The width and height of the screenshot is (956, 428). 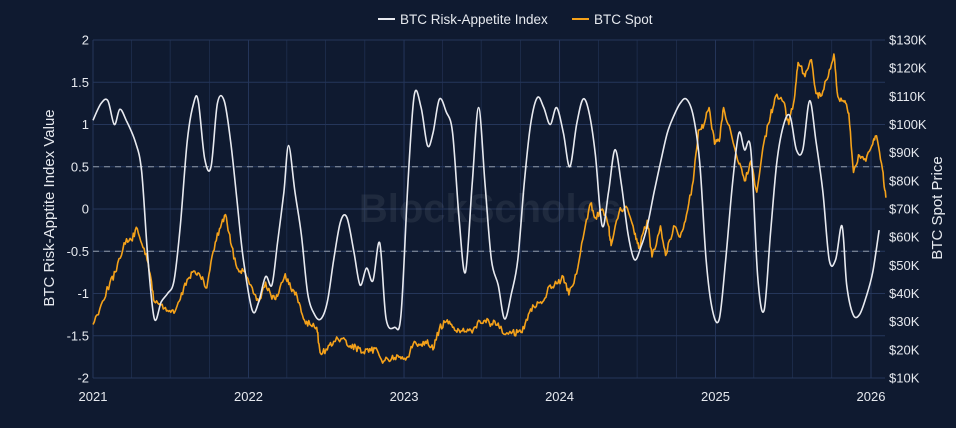 I want to click on watermark: BlockScholes, so click(x=490, y=209).